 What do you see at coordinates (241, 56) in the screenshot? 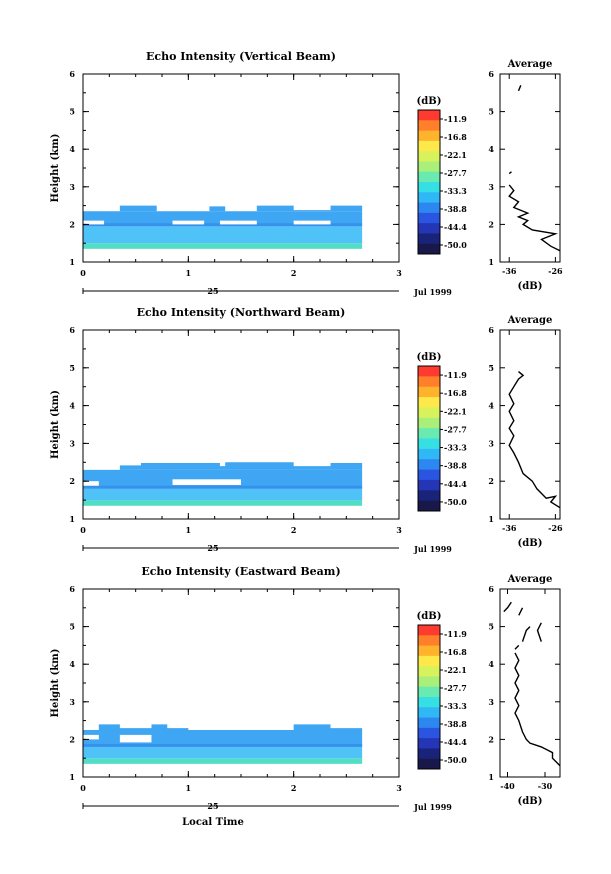
I see `panel-title: Echo Intensity (Vertical Beam)` at bounding box center [241, 56].